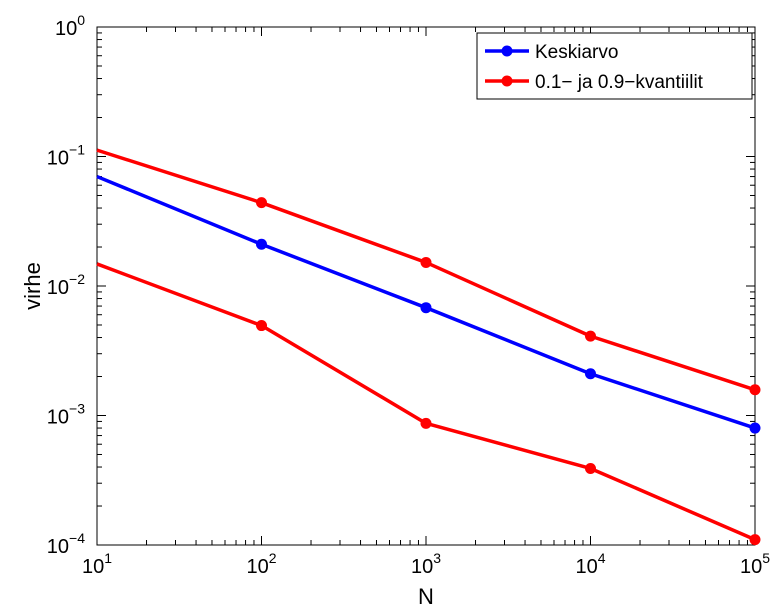 Image resolution: width=773 pixels, height=608 pixels. What do you see at coordinates (66, 156) in the screenshot?
I see `y-tick-label: 10⁻¹` at bounding box center [66, 156].